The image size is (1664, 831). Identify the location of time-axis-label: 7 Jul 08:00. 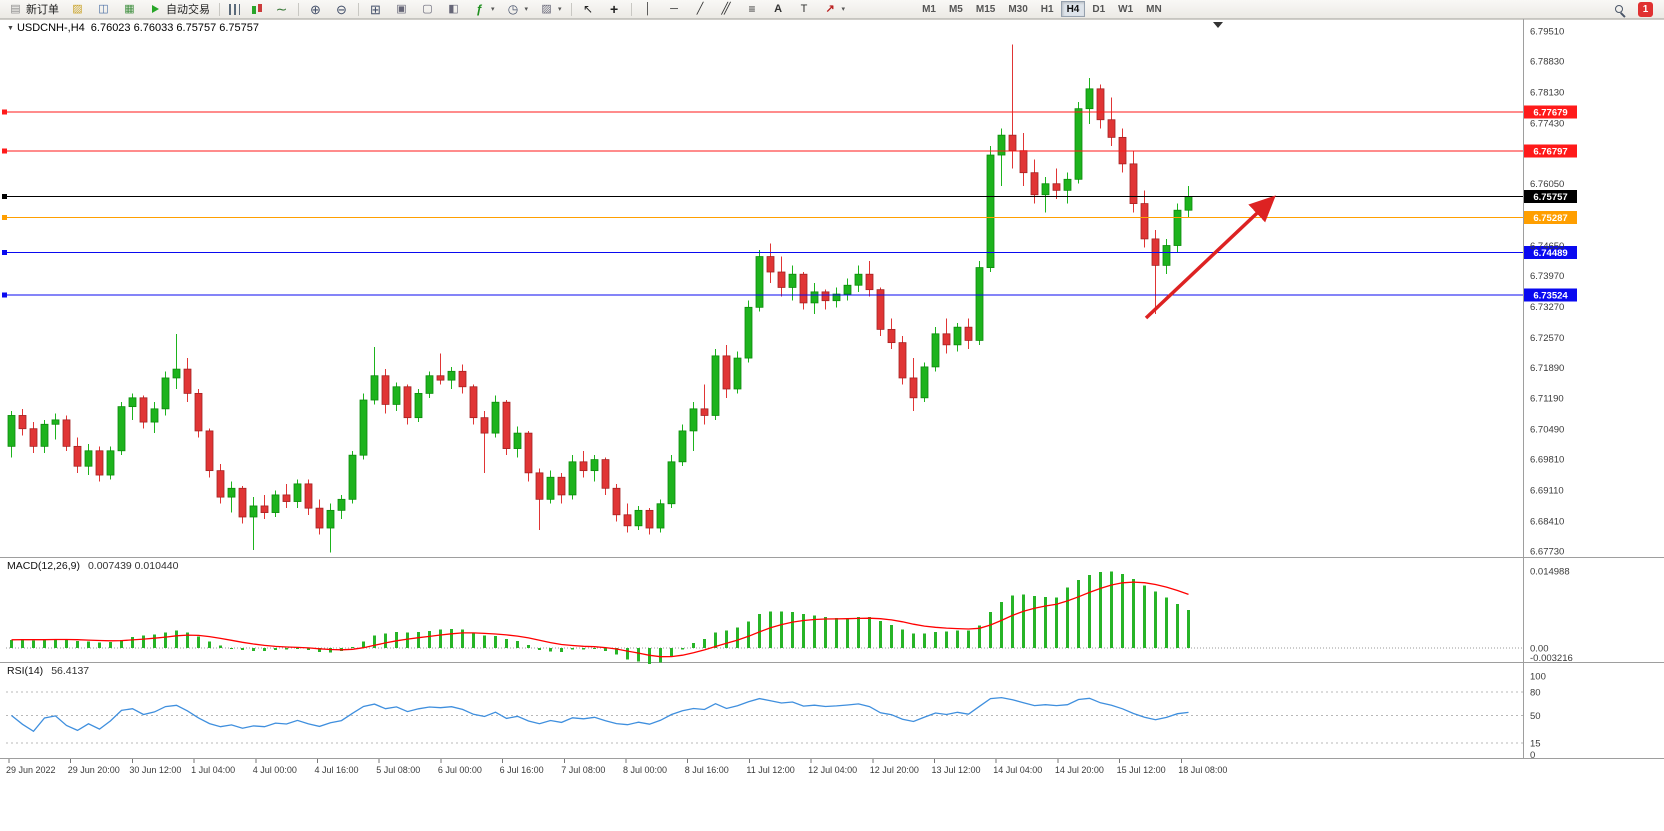
(583, 770).